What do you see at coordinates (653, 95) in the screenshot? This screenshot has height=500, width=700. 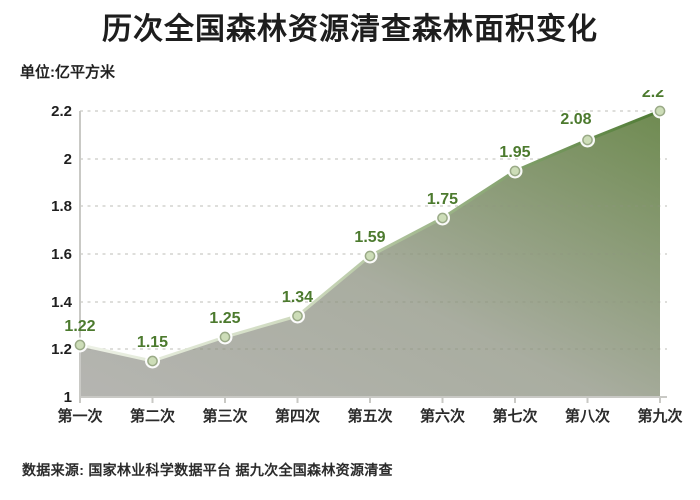 I see `data-label: 2.2` at bounding box center [653, 95].